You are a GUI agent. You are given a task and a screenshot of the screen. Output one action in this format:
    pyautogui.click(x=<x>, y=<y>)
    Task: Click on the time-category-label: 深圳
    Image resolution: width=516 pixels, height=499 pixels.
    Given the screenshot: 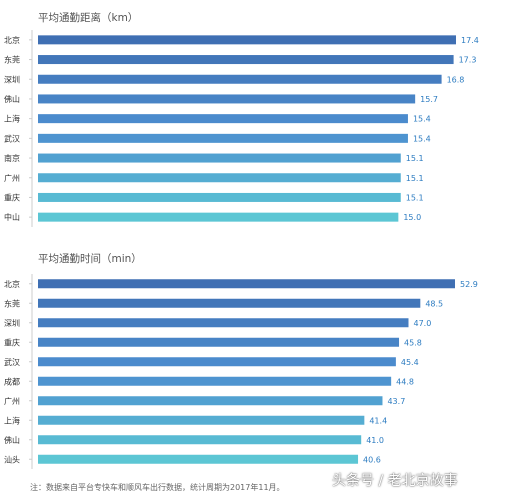 What is the action you would take?
    pyautogui.click(x=12, y=323)
    